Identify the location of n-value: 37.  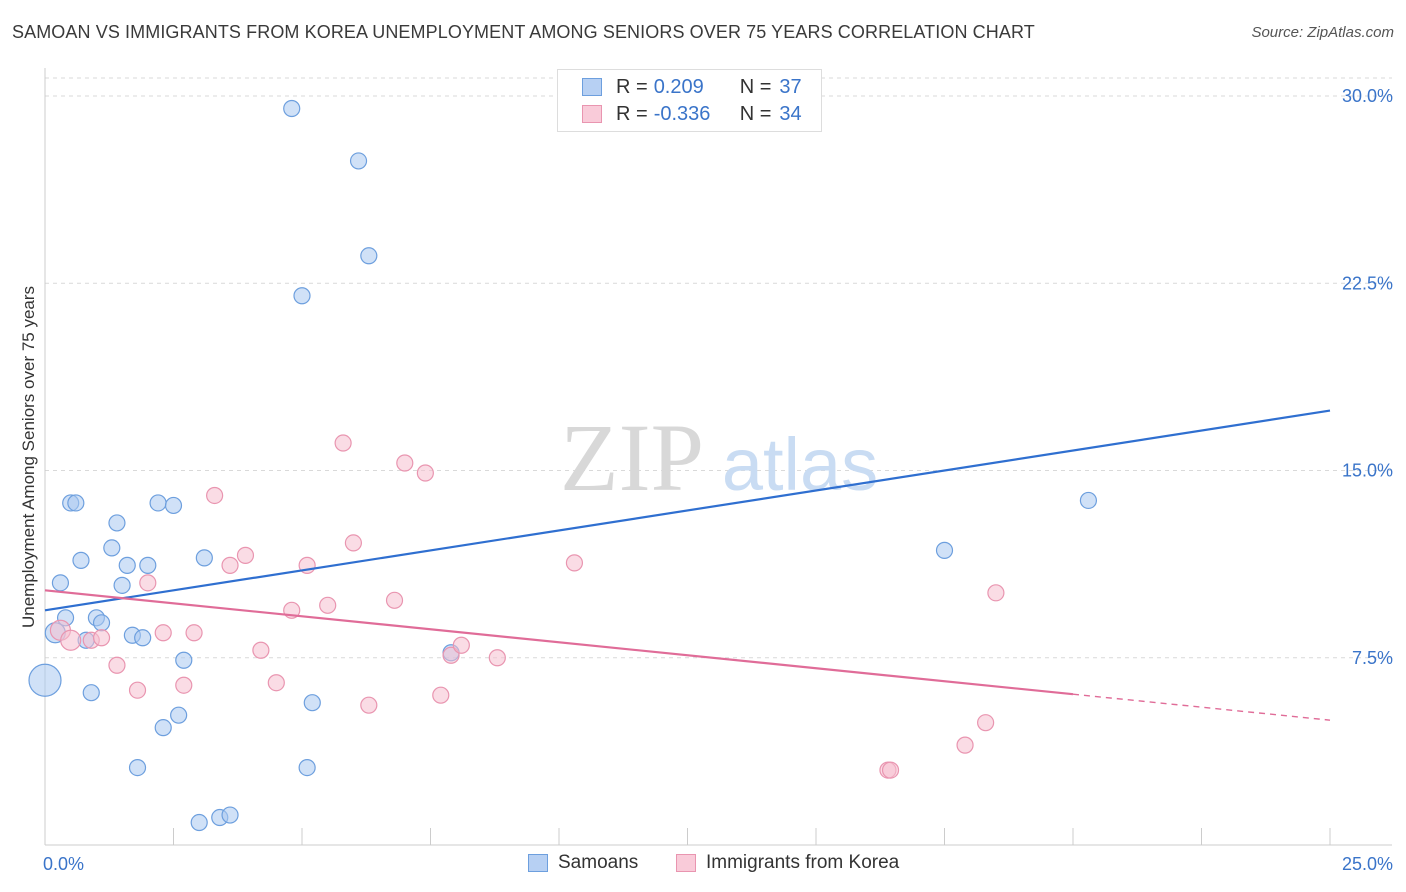
(790, 86).